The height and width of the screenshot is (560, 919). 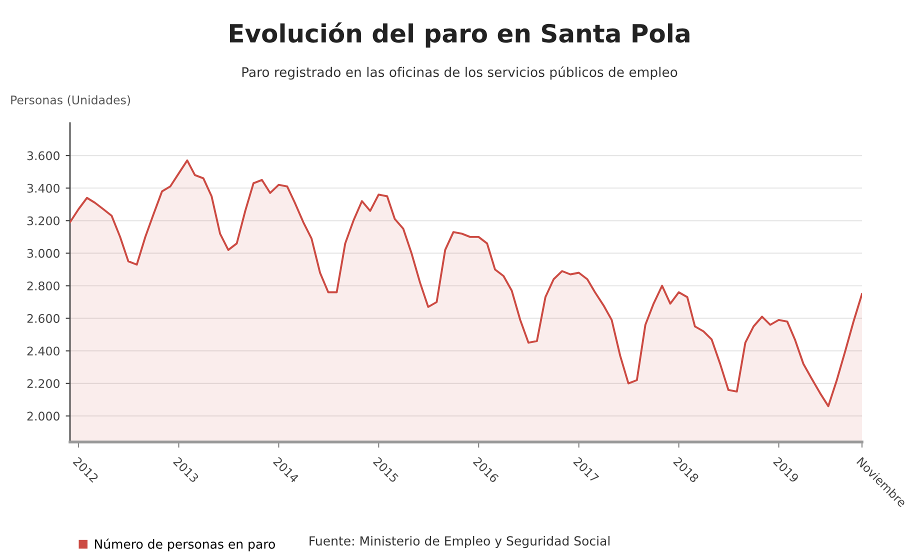 What do you see at coordinates (43, 351) in the screenshot?
I see `y-tick-label: 2.400` at bounding box center [43, 351].